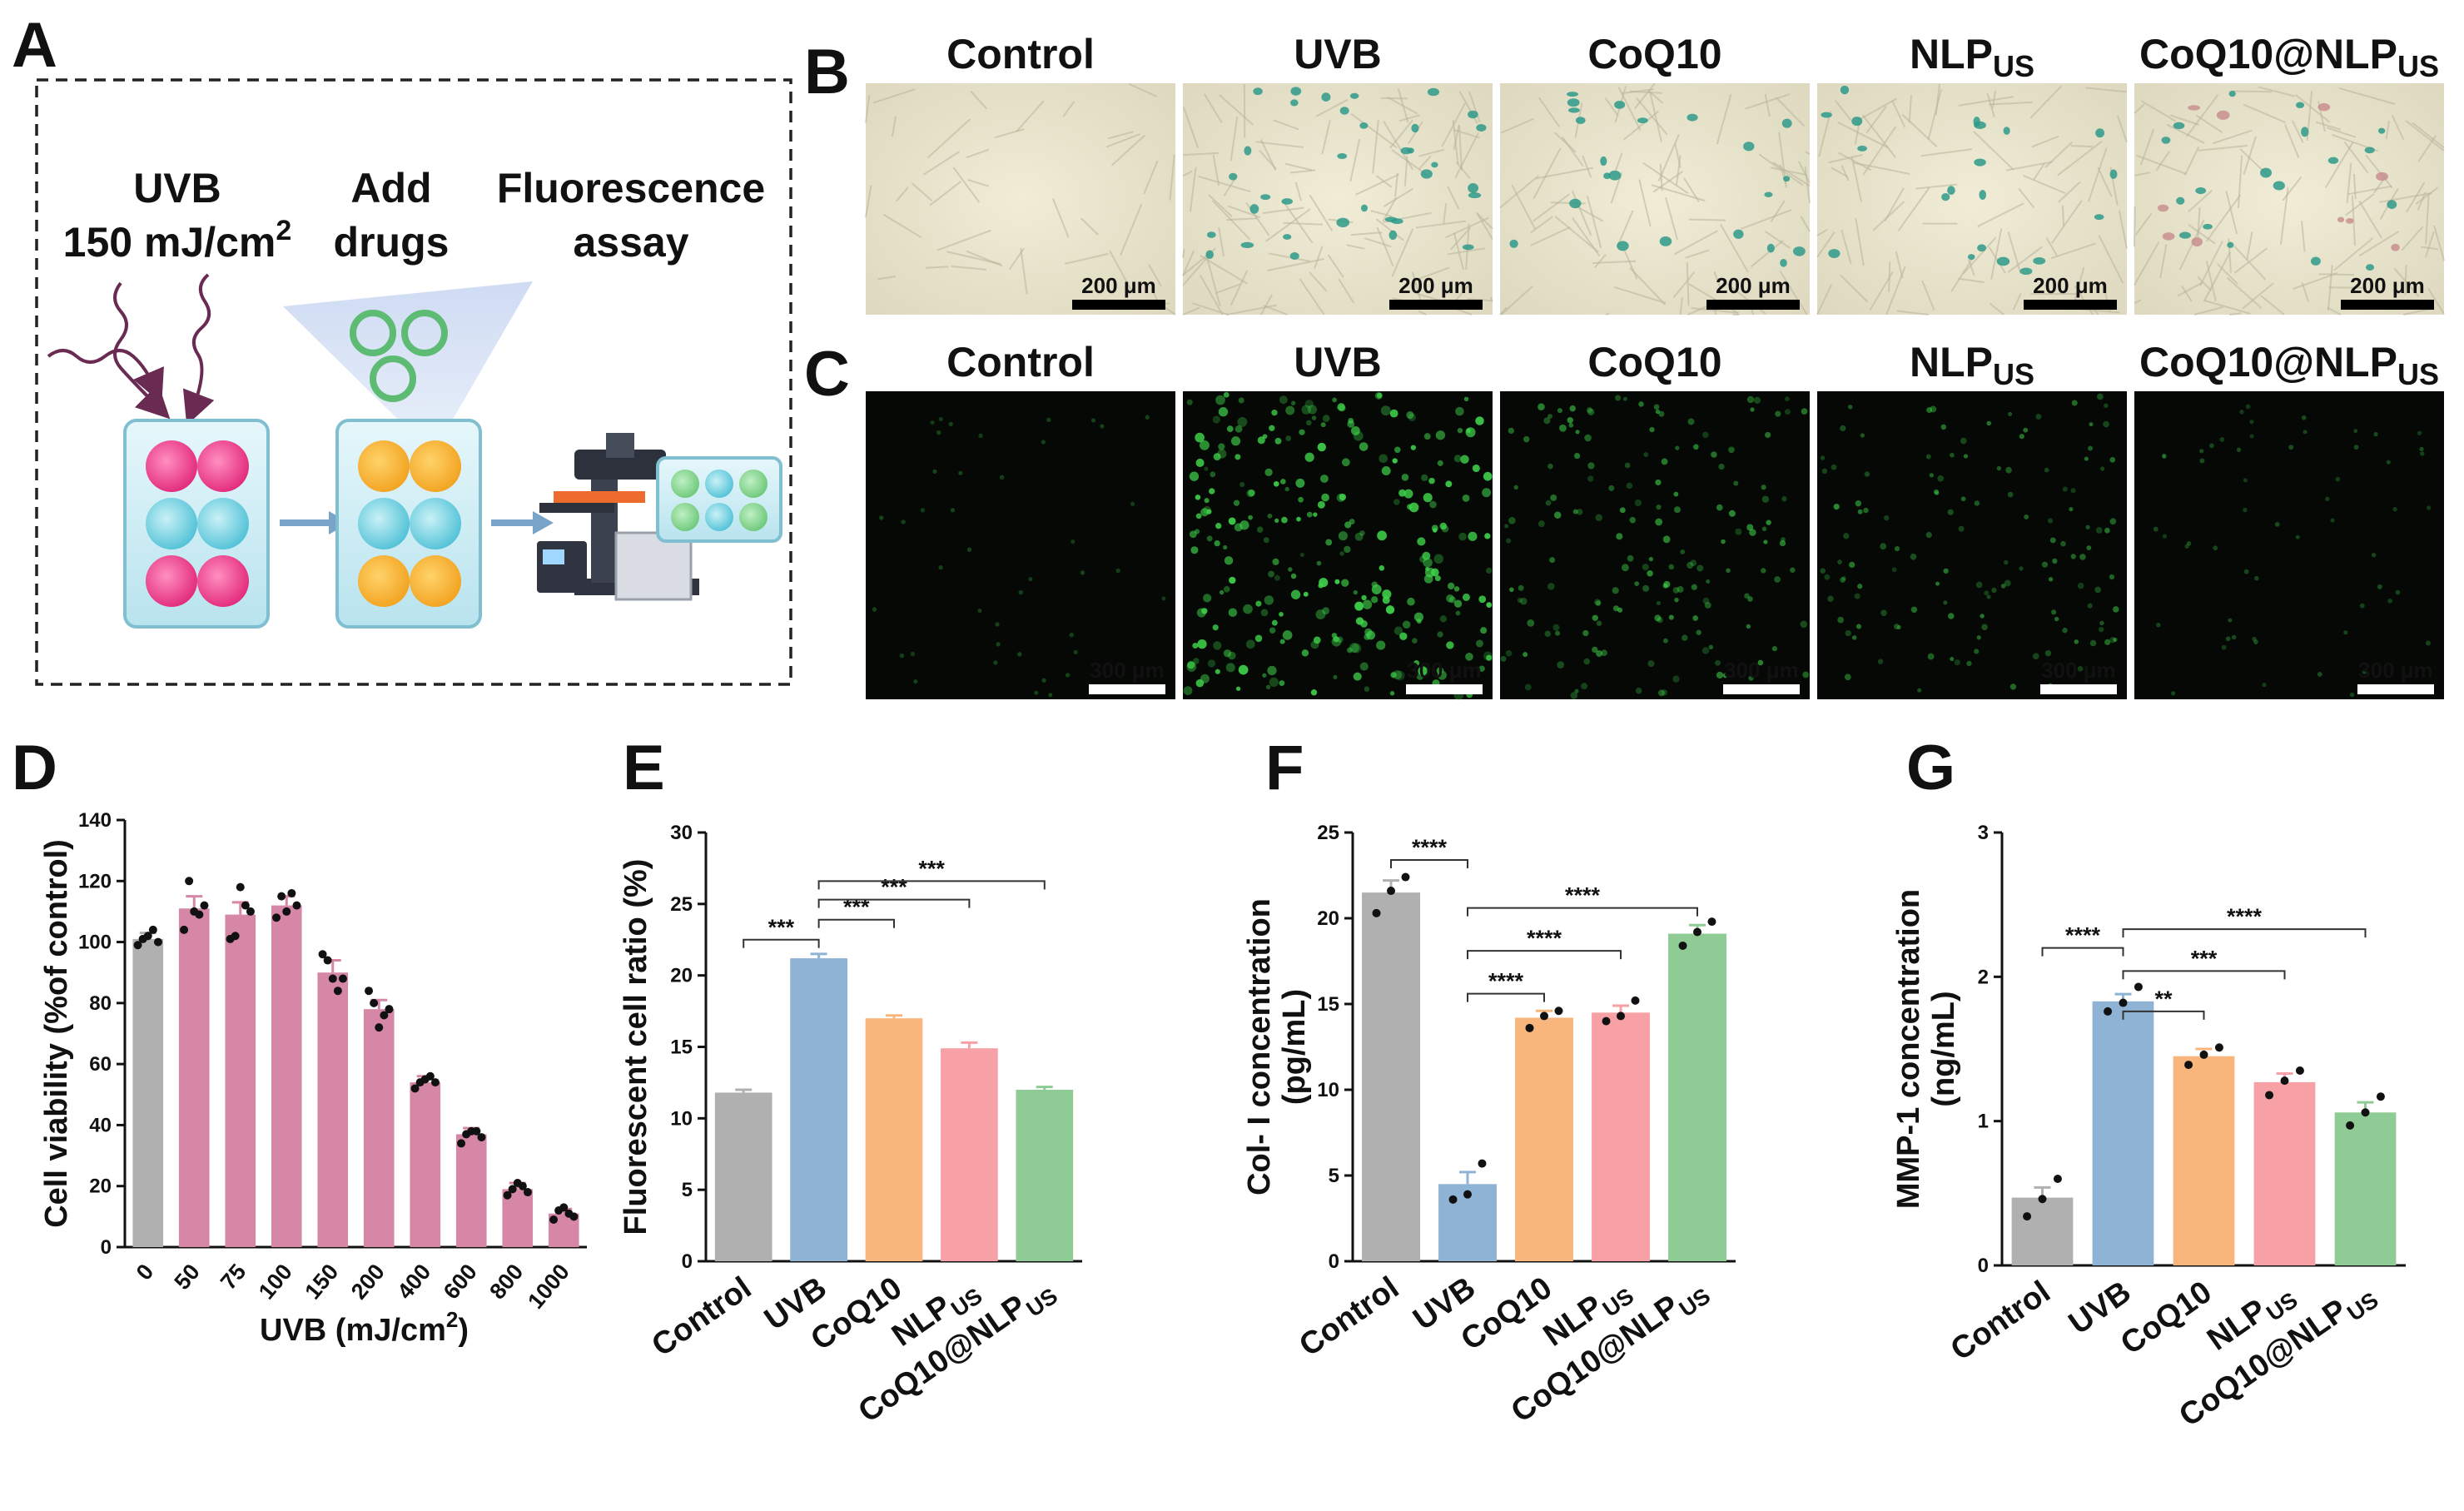 This screenshot has height=1511, width=2464. What do you see at coordinates (631, 188) in the screenshot?
I see `step3-label: Fluorescence` at bounding box center [631, 188].